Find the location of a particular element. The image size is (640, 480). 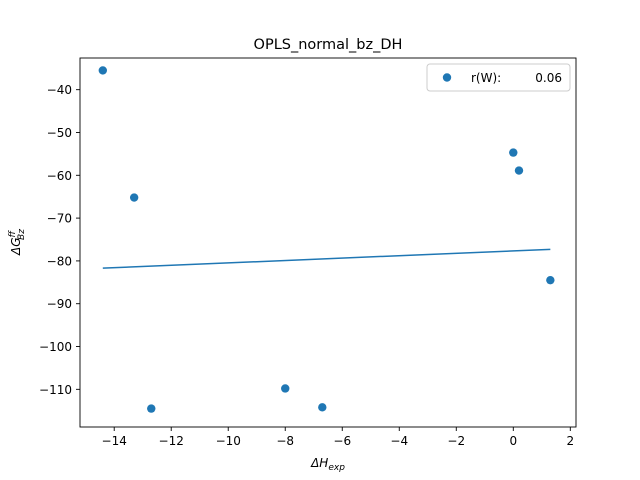

y-tick-label: −50 is located at coordinates (59, 133).